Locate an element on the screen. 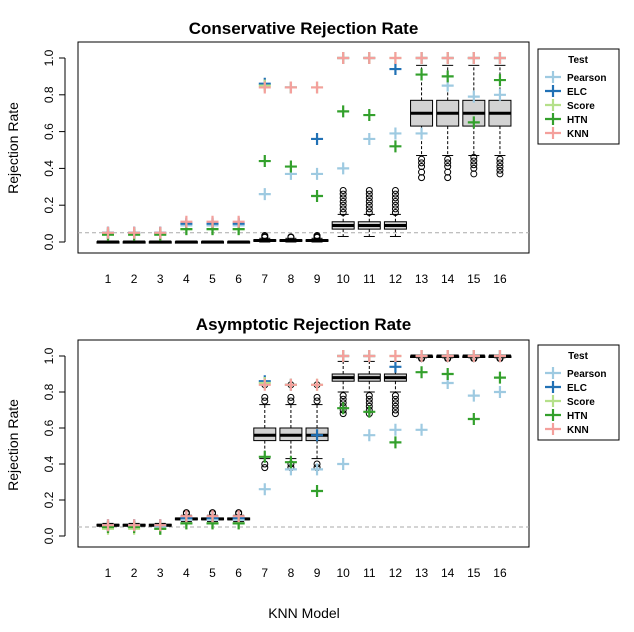  x-tick-label: 13 is located at coordinates (422, 279).